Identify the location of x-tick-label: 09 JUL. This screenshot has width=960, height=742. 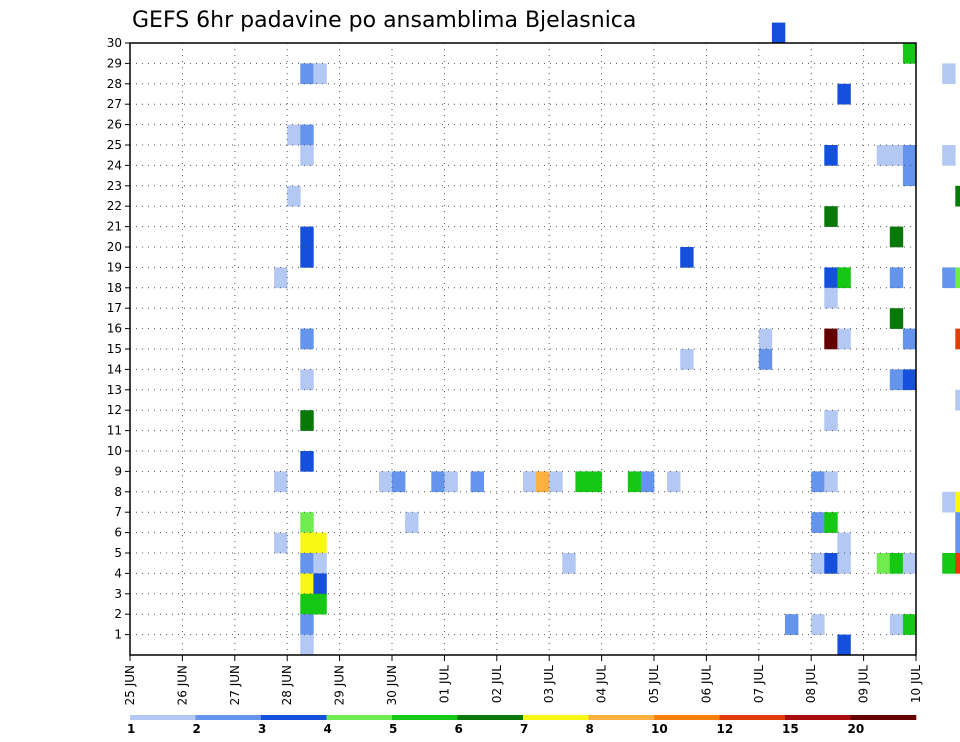
(864, 684).